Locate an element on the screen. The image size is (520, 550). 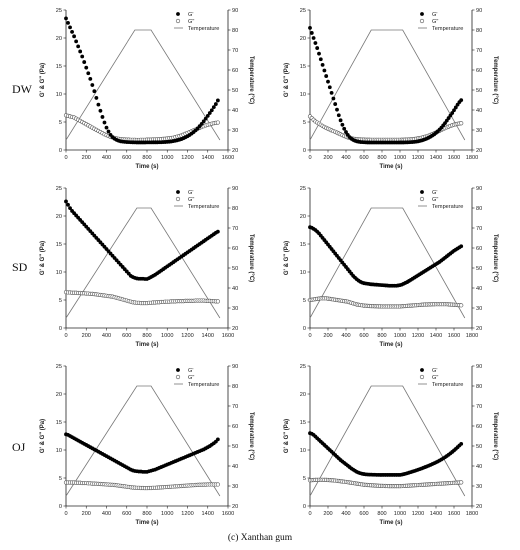
y-tick-label: 20 is located at coordinates (59, 217).